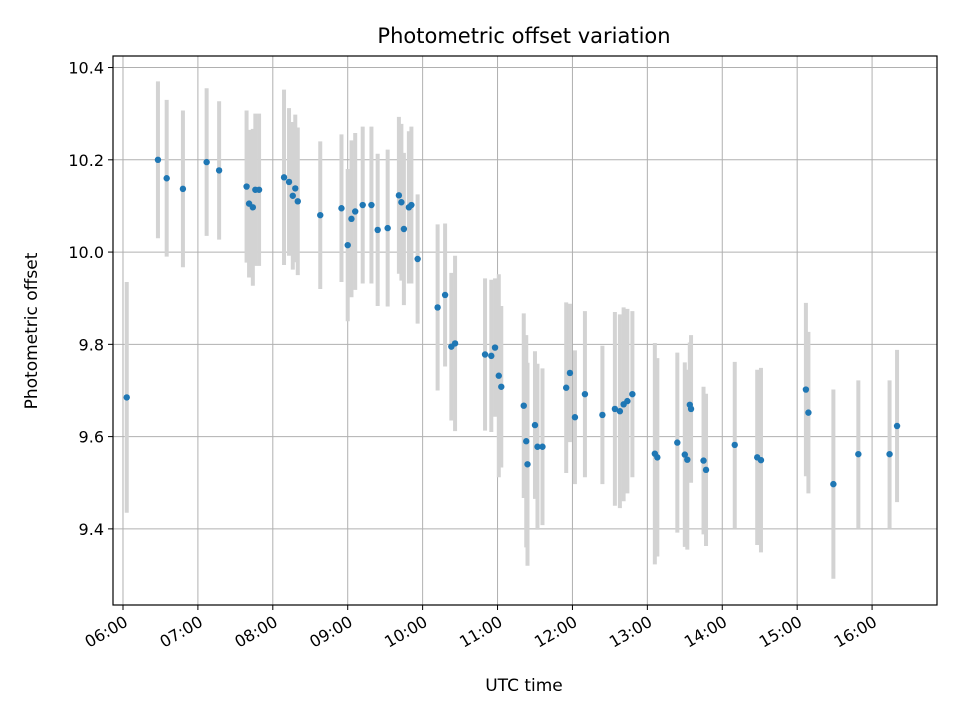 This screenshot has width=960, height=720. What do you see at coordinates (524, 686) in the screenshot?
I see `x-axis-label: UTC time` at bounding box center [524, 686].